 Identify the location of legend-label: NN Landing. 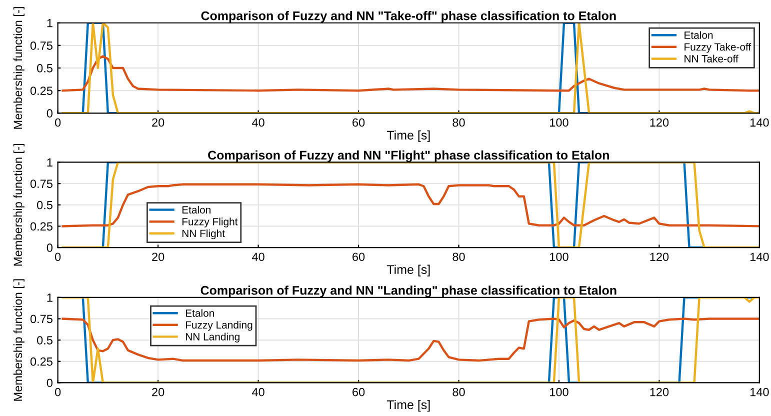
(213, 337).